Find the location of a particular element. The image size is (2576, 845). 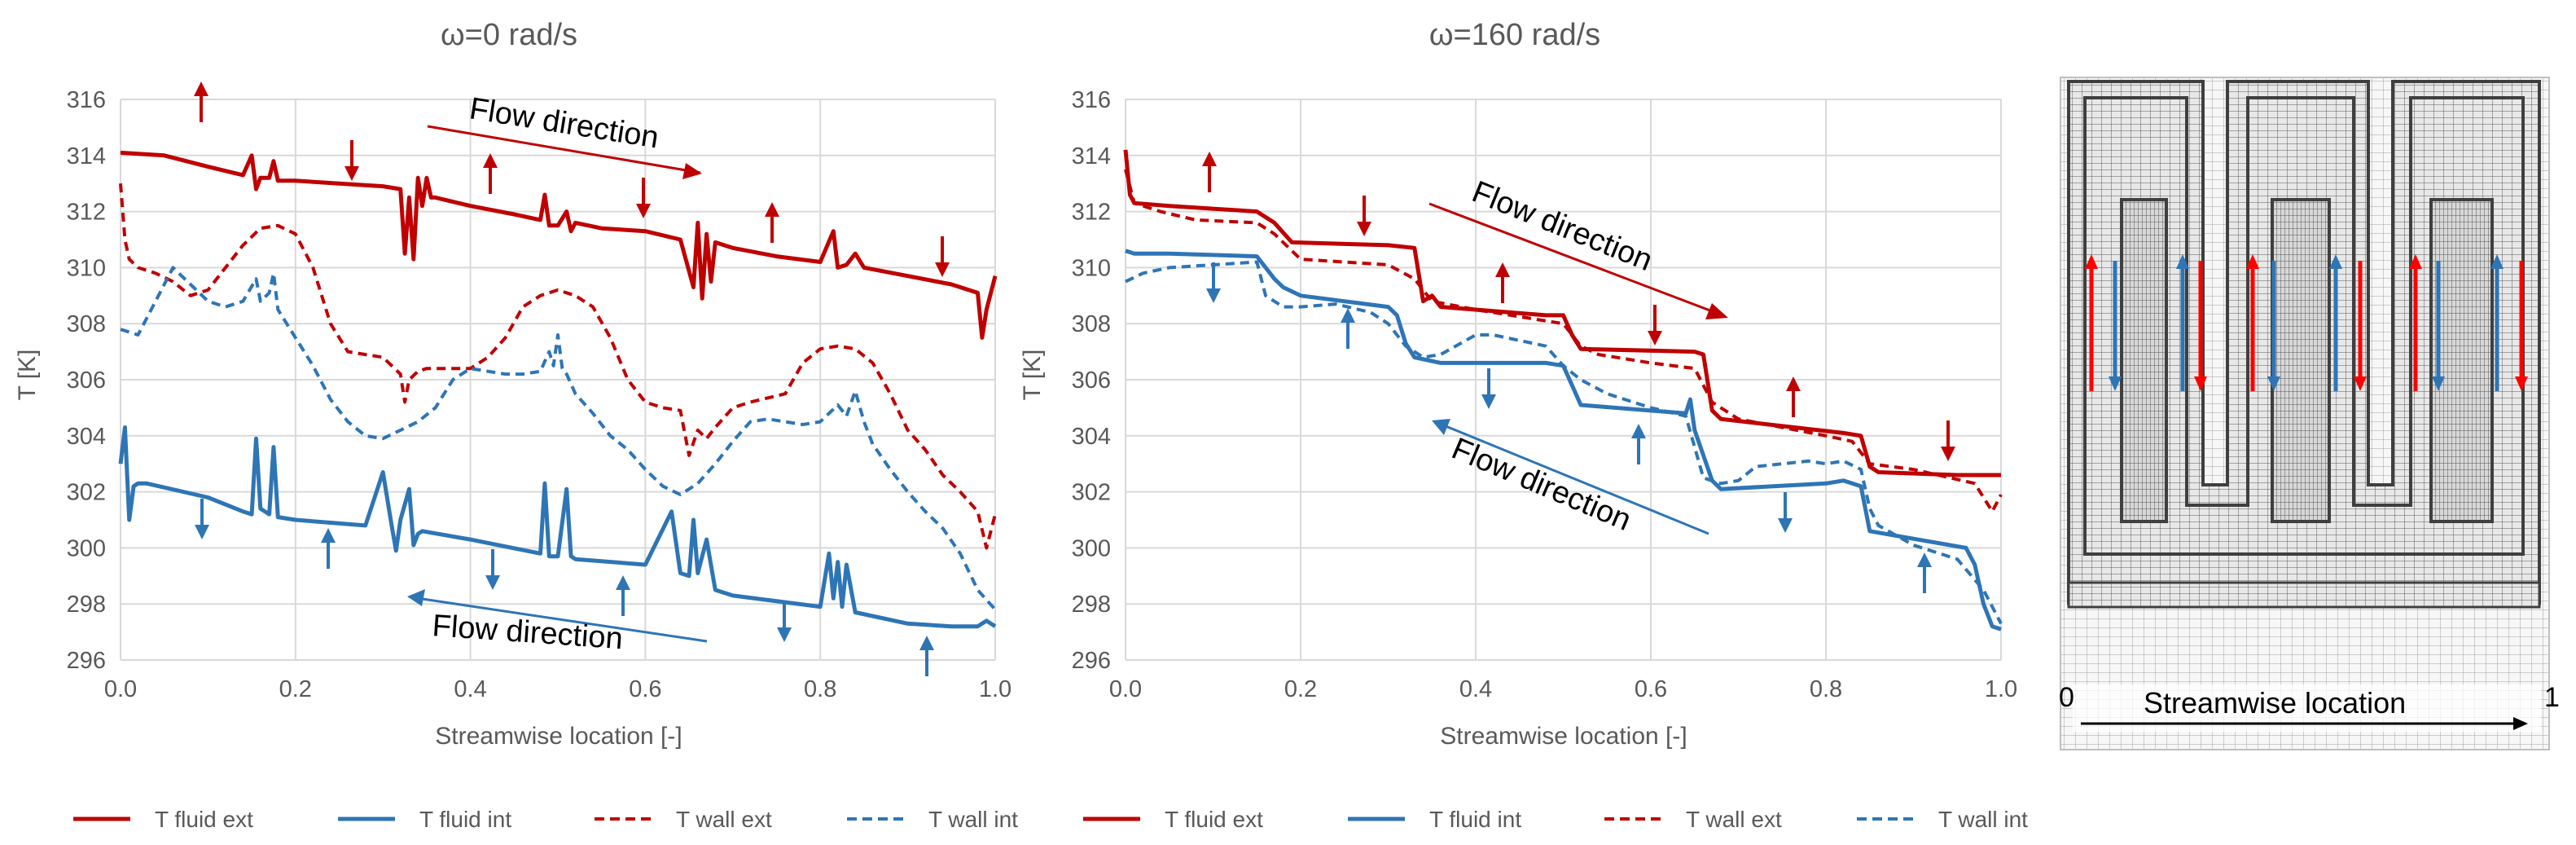

series-line-t-fluid-int is located at coordinates (557, 527).